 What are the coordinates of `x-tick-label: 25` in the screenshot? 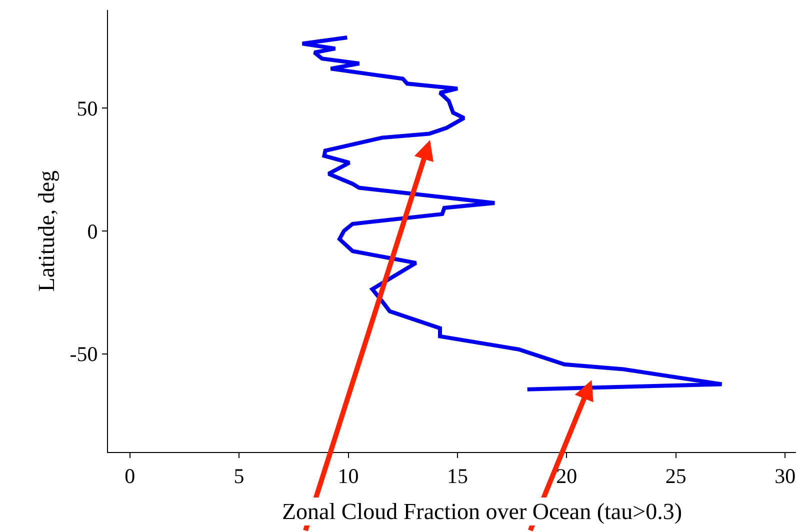 It's located at (675, 476).